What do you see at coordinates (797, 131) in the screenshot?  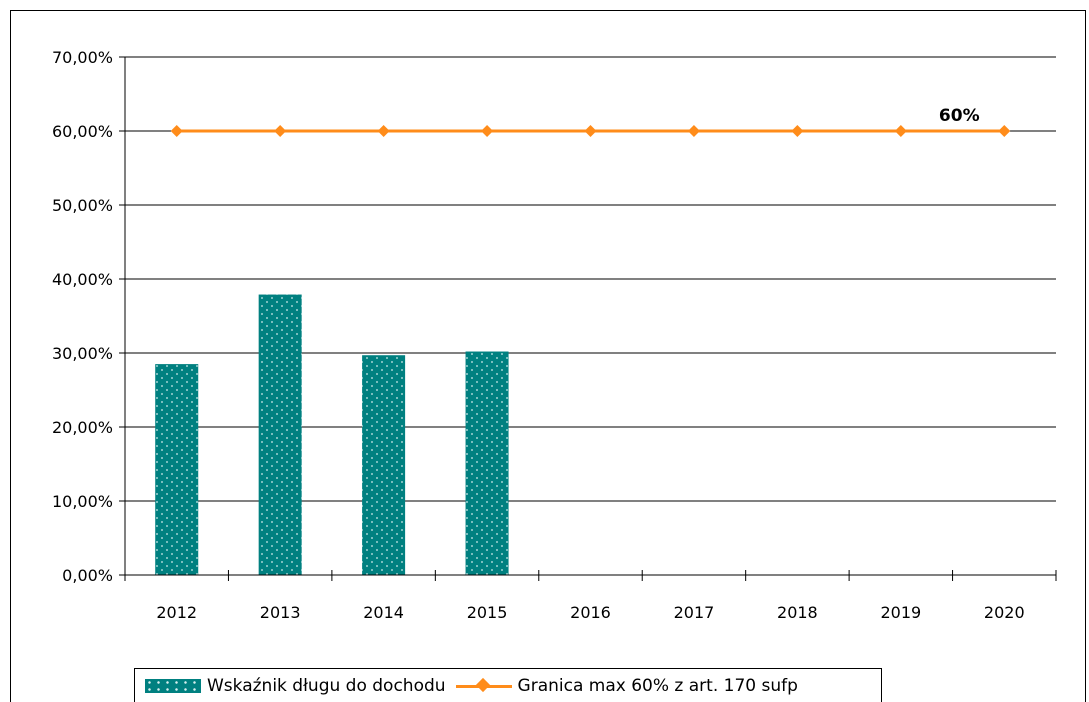 I see `limit-marker-2018` at bounding box center [797, 131].